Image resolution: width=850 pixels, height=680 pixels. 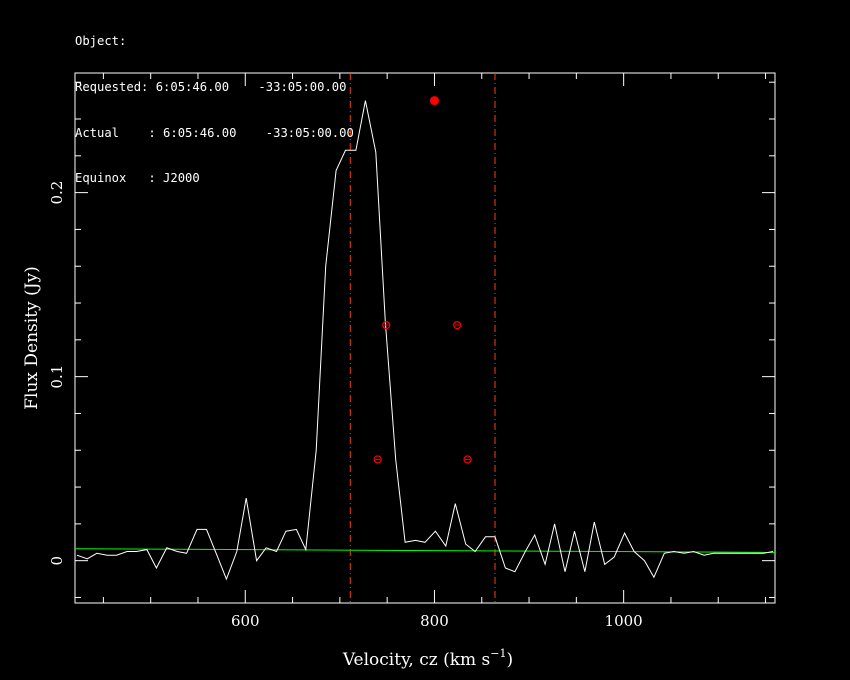 What do you see at coordinates (57, 377) in the screenshot?
I see `y-tick-label: 0.1` at bounding box center [57, 377].